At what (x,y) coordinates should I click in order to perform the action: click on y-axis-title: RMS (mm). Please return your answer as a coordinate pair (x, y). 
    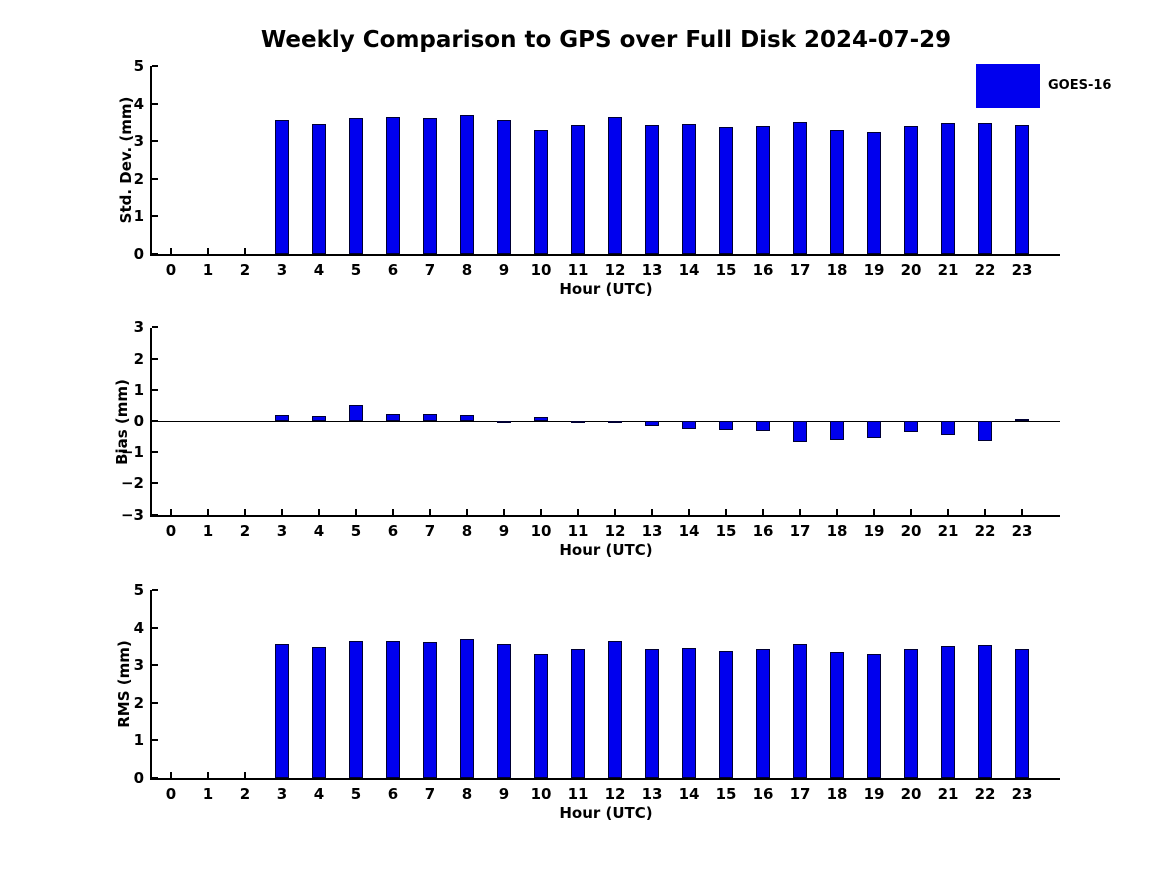
    Looking at the image, I should click on (124, 684).